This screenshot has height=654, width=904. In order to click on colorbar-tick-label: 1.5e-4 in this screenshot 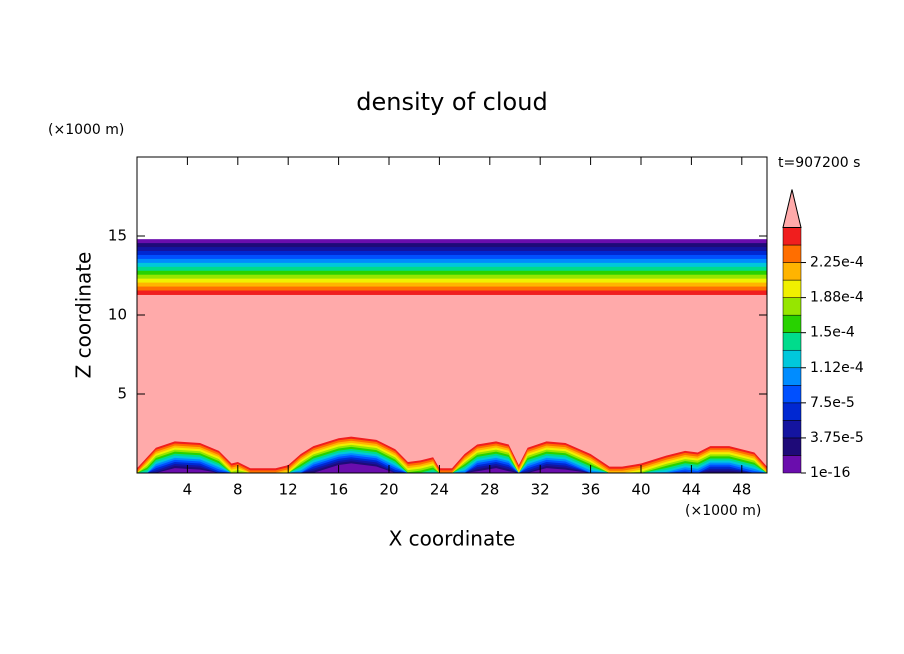, I will do `click(832, 333)`.